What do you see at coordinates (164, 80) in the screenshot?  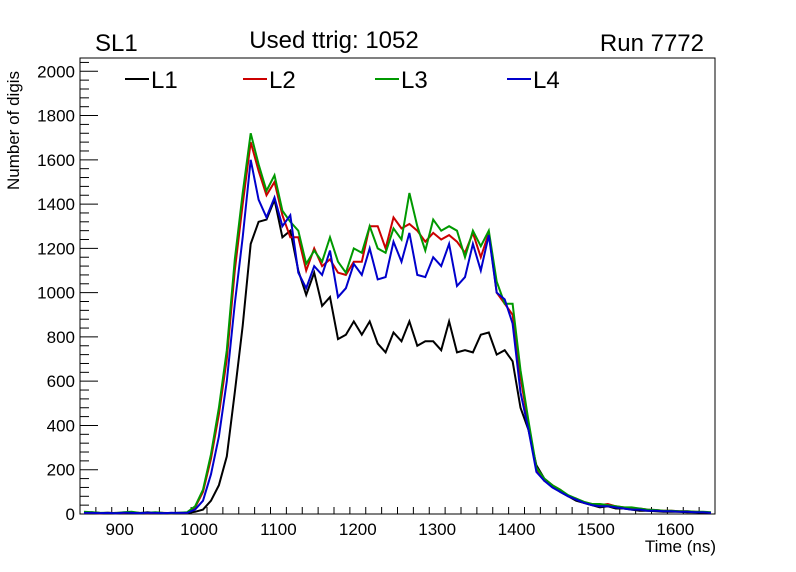 I see `legend-label-l1: L1` at bounding box center [164, 80].